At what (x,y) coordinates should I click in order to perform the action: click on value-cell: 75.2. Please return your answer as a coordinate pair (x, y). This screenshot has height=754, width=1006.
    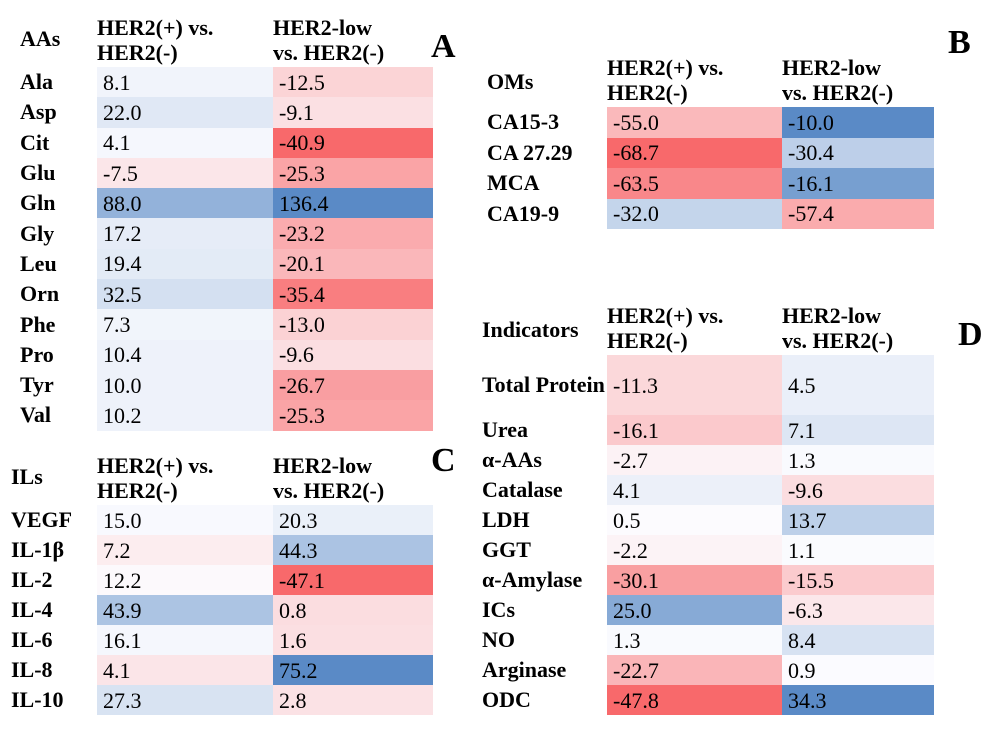
    Looking at the image, I should click on (353, 670).